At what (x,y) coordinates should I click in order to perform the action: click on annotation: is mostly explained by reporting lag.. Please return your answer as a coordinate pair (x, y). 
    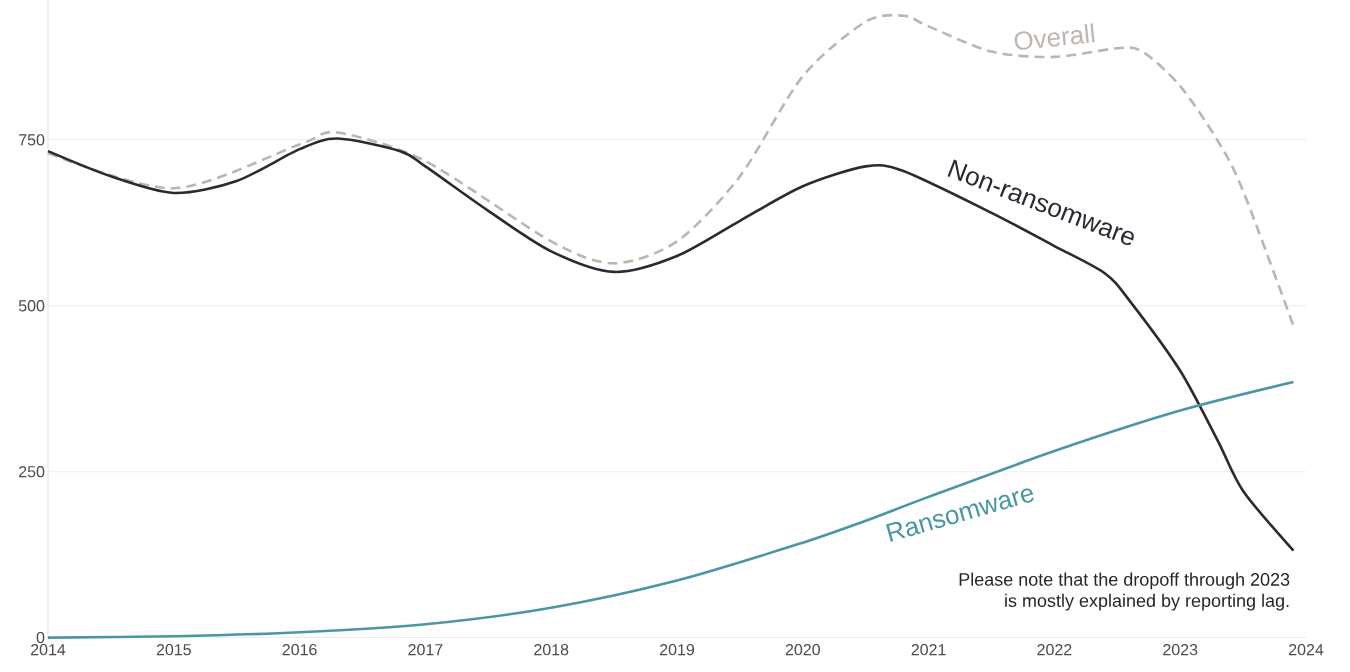
    Looking at the image, I should click on (1147, 602).